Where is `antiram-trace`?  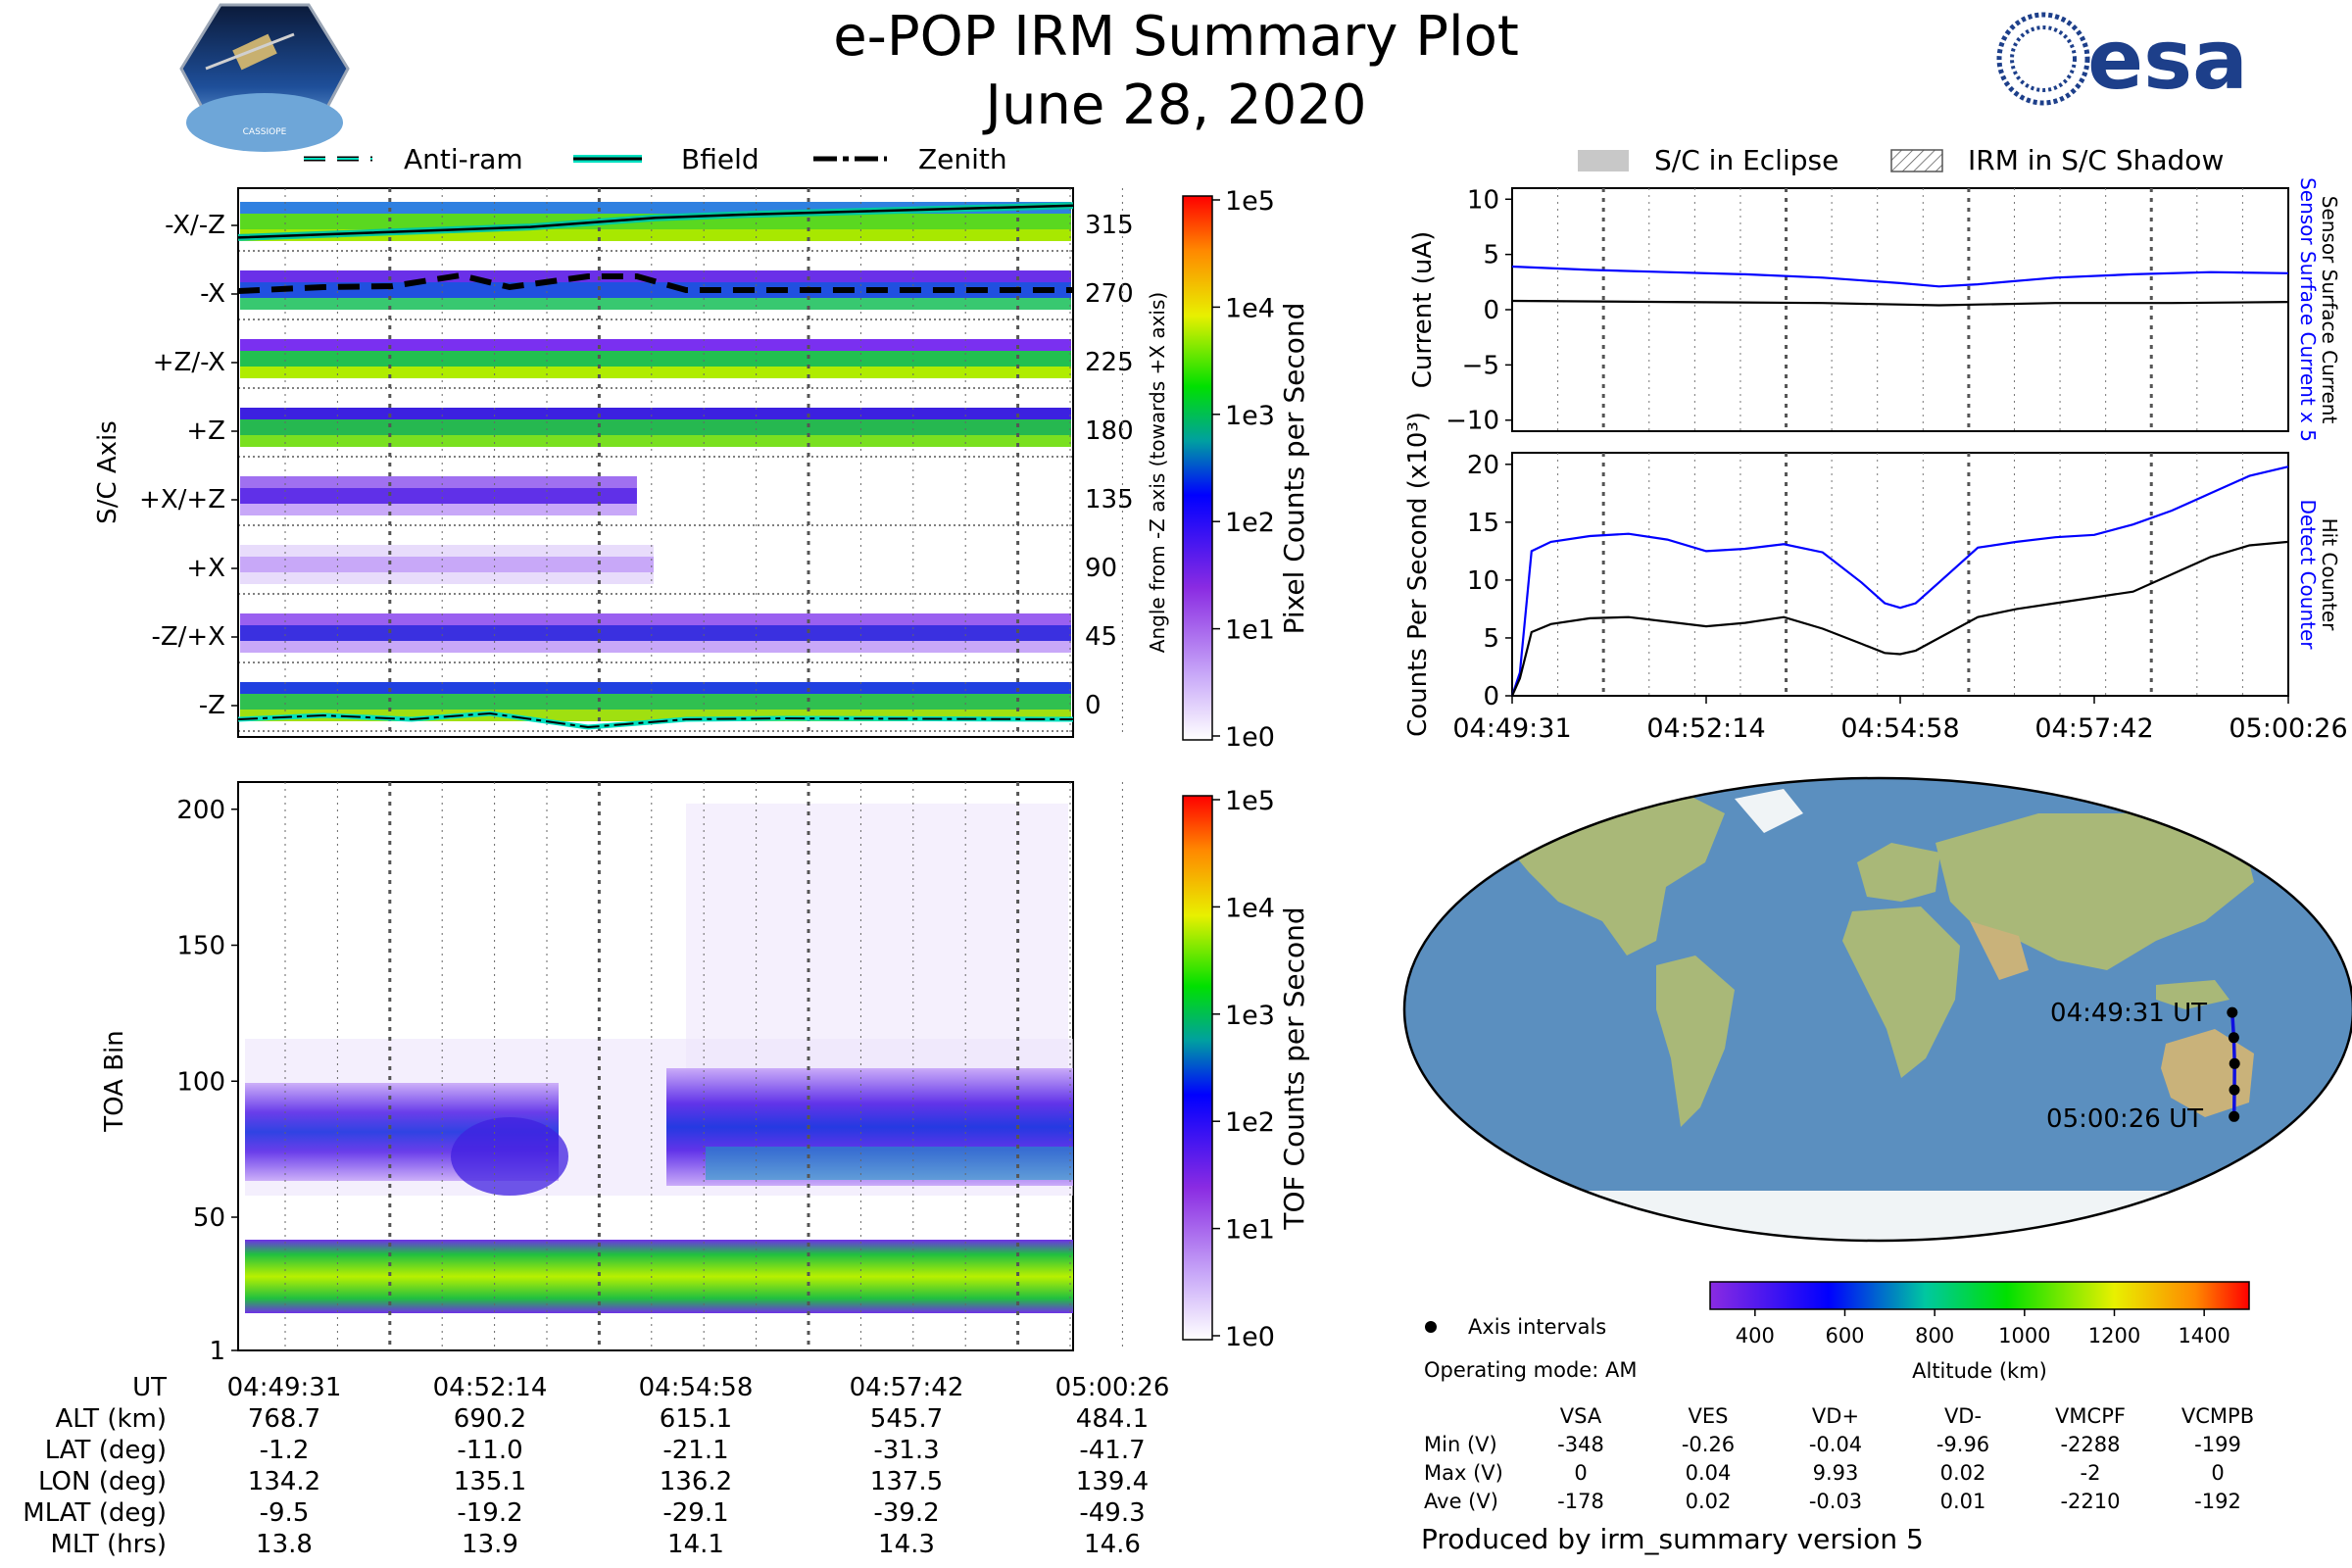 antiram-trace is located at coordinates (655, 282).